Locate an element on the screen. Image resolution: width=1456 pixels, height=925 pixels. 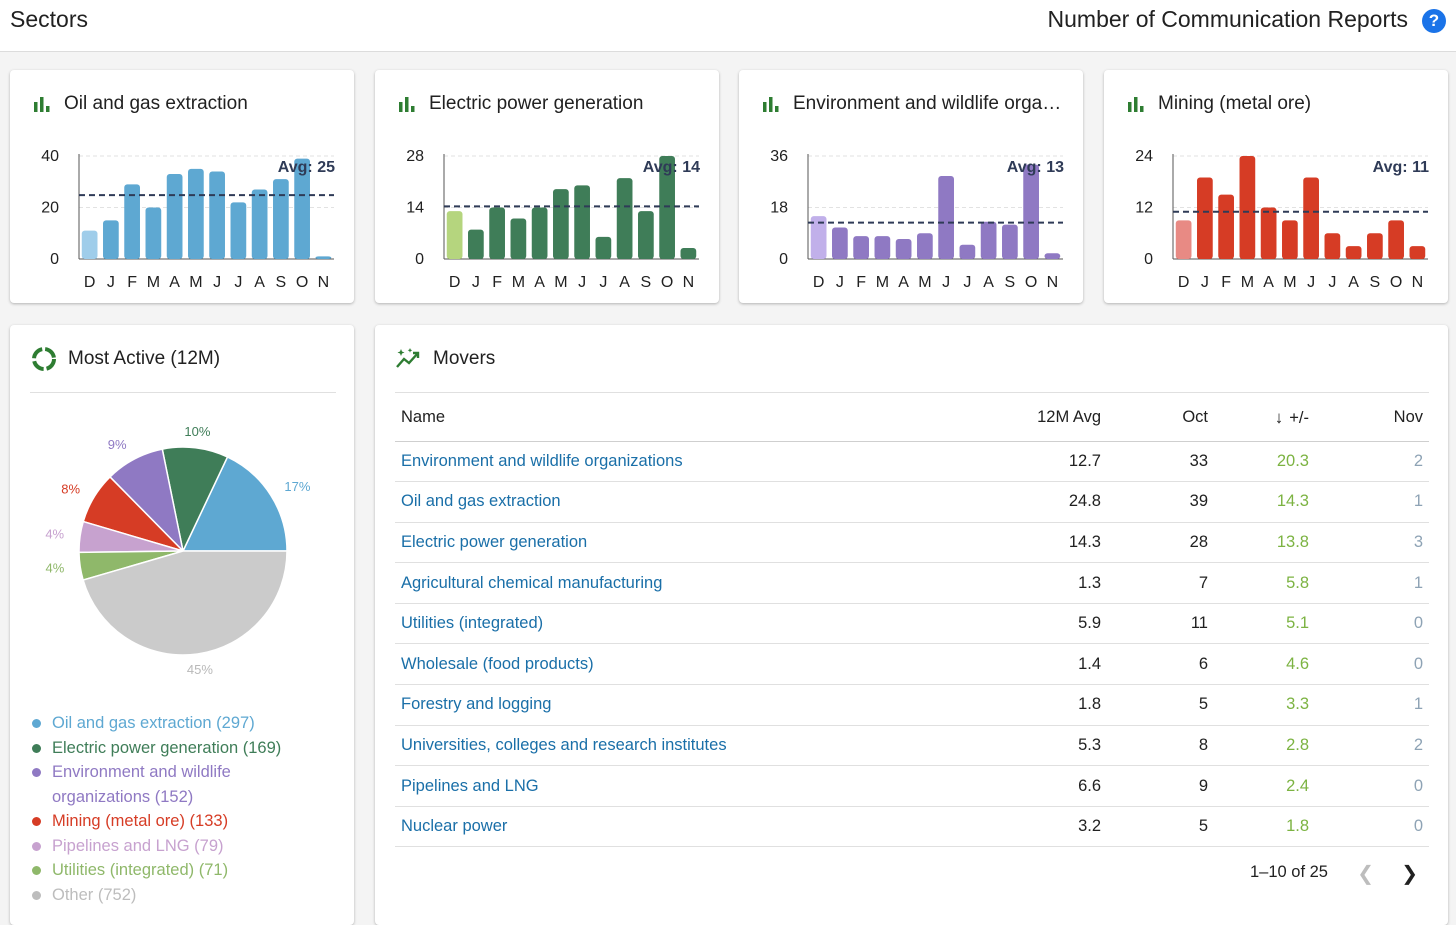
pie-slice-label: 10% is located at coordinates (197, 431).